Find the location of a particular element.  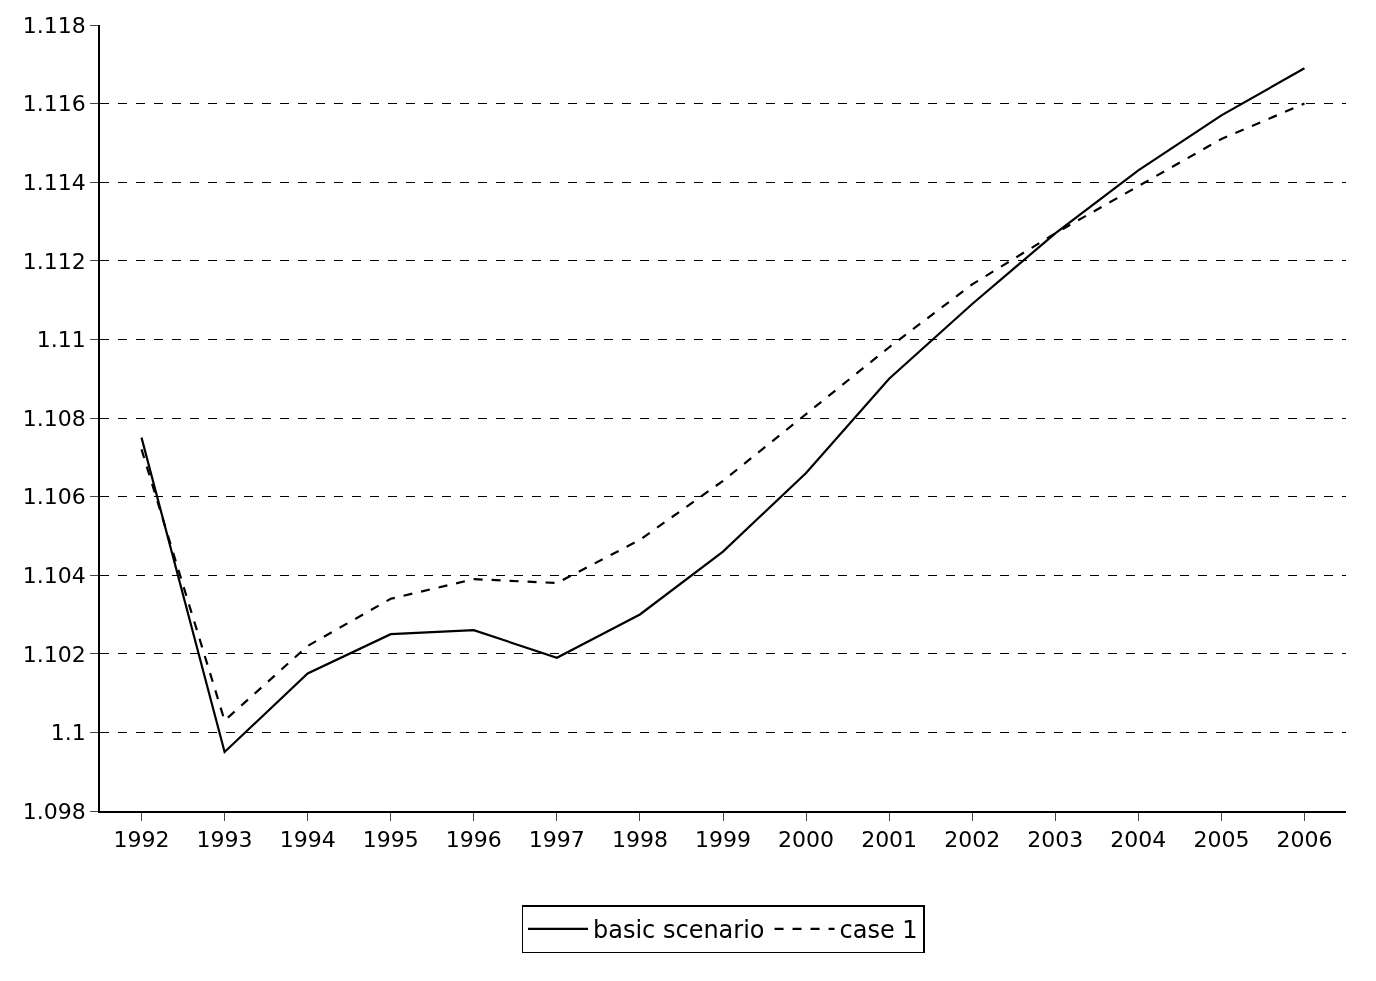

y-tick-label: 1.104 is located at coordinates (54, 575).